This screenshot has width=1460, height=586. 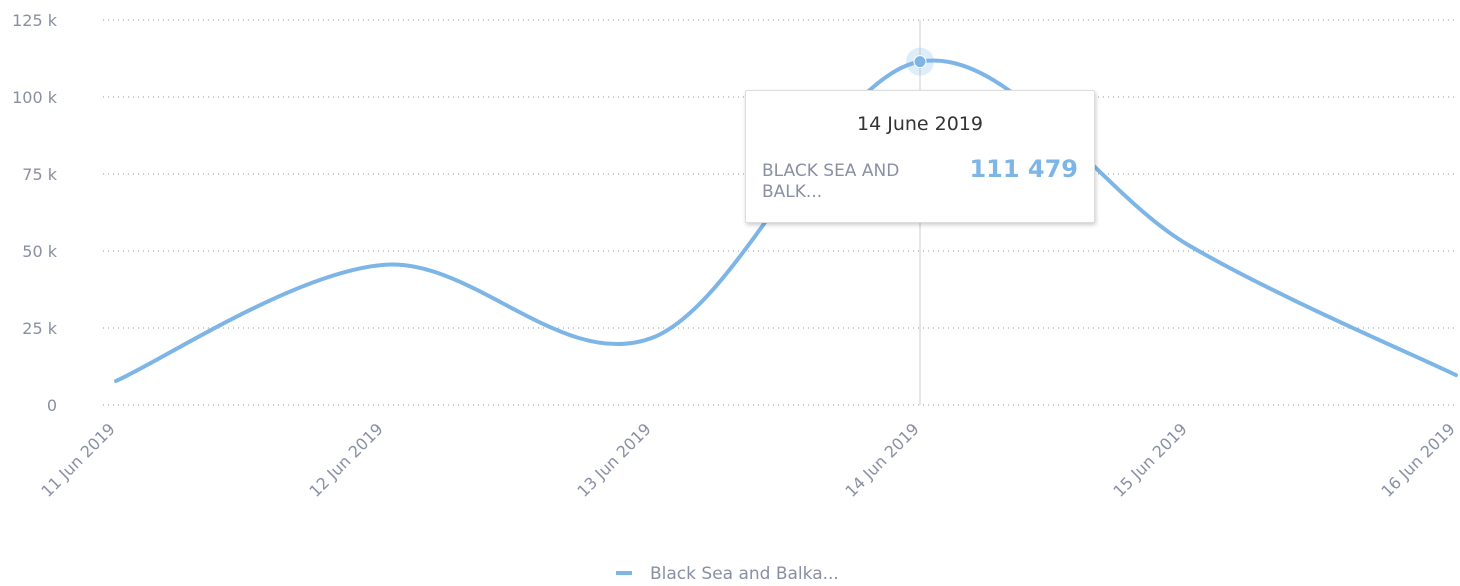 What do you see at coordinates (39, 174) in the screenshot?
I see `y-tick-label: 75 k` at bounding box center [39, 174].